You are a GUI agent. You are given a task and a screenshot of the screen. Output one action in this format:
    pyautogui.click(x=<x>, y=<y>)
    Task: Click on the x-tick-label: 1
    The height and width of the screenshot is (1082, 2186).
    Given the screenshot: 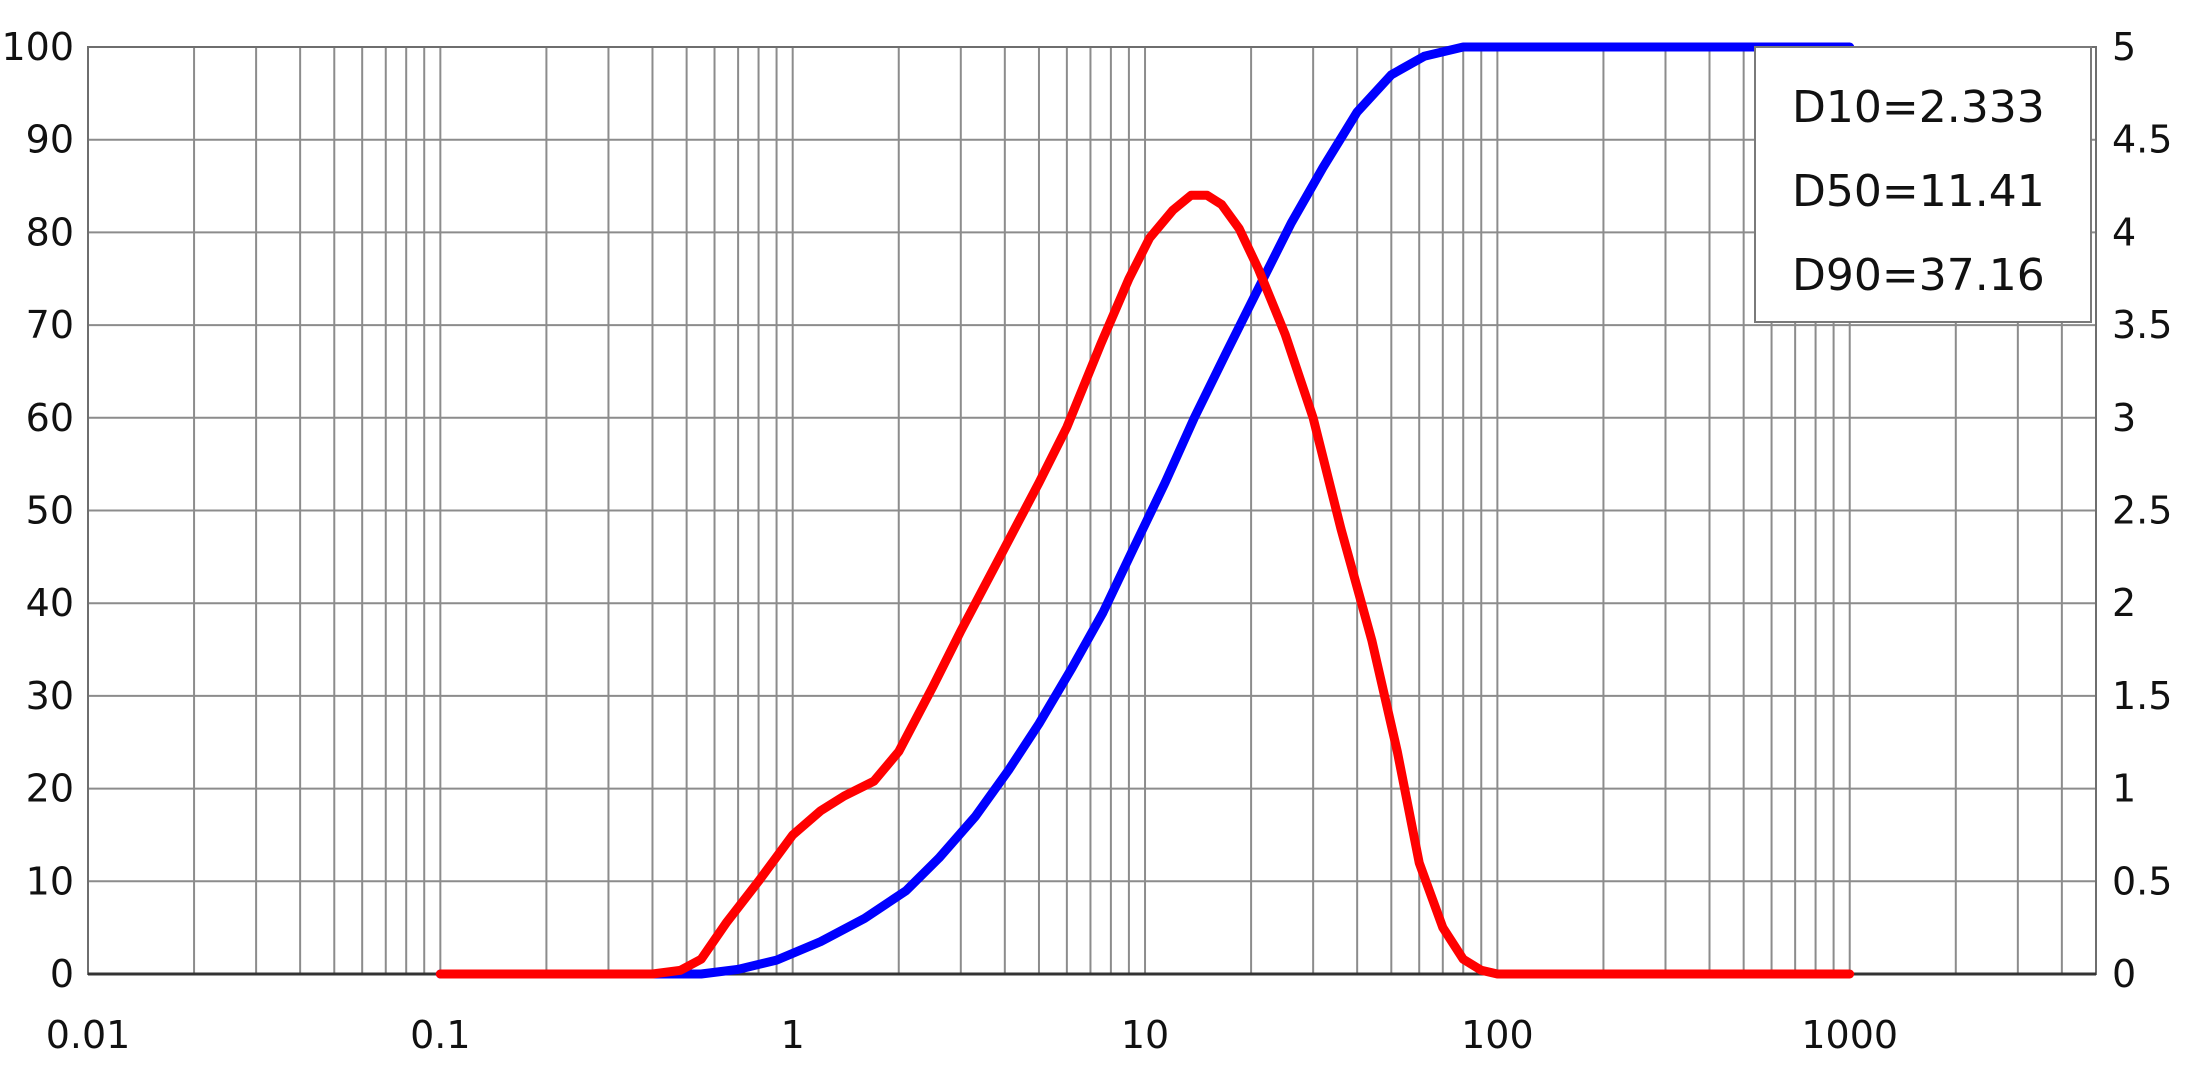 What is the action you would take?
    pyautogui.click(x=793, y=1035)
    